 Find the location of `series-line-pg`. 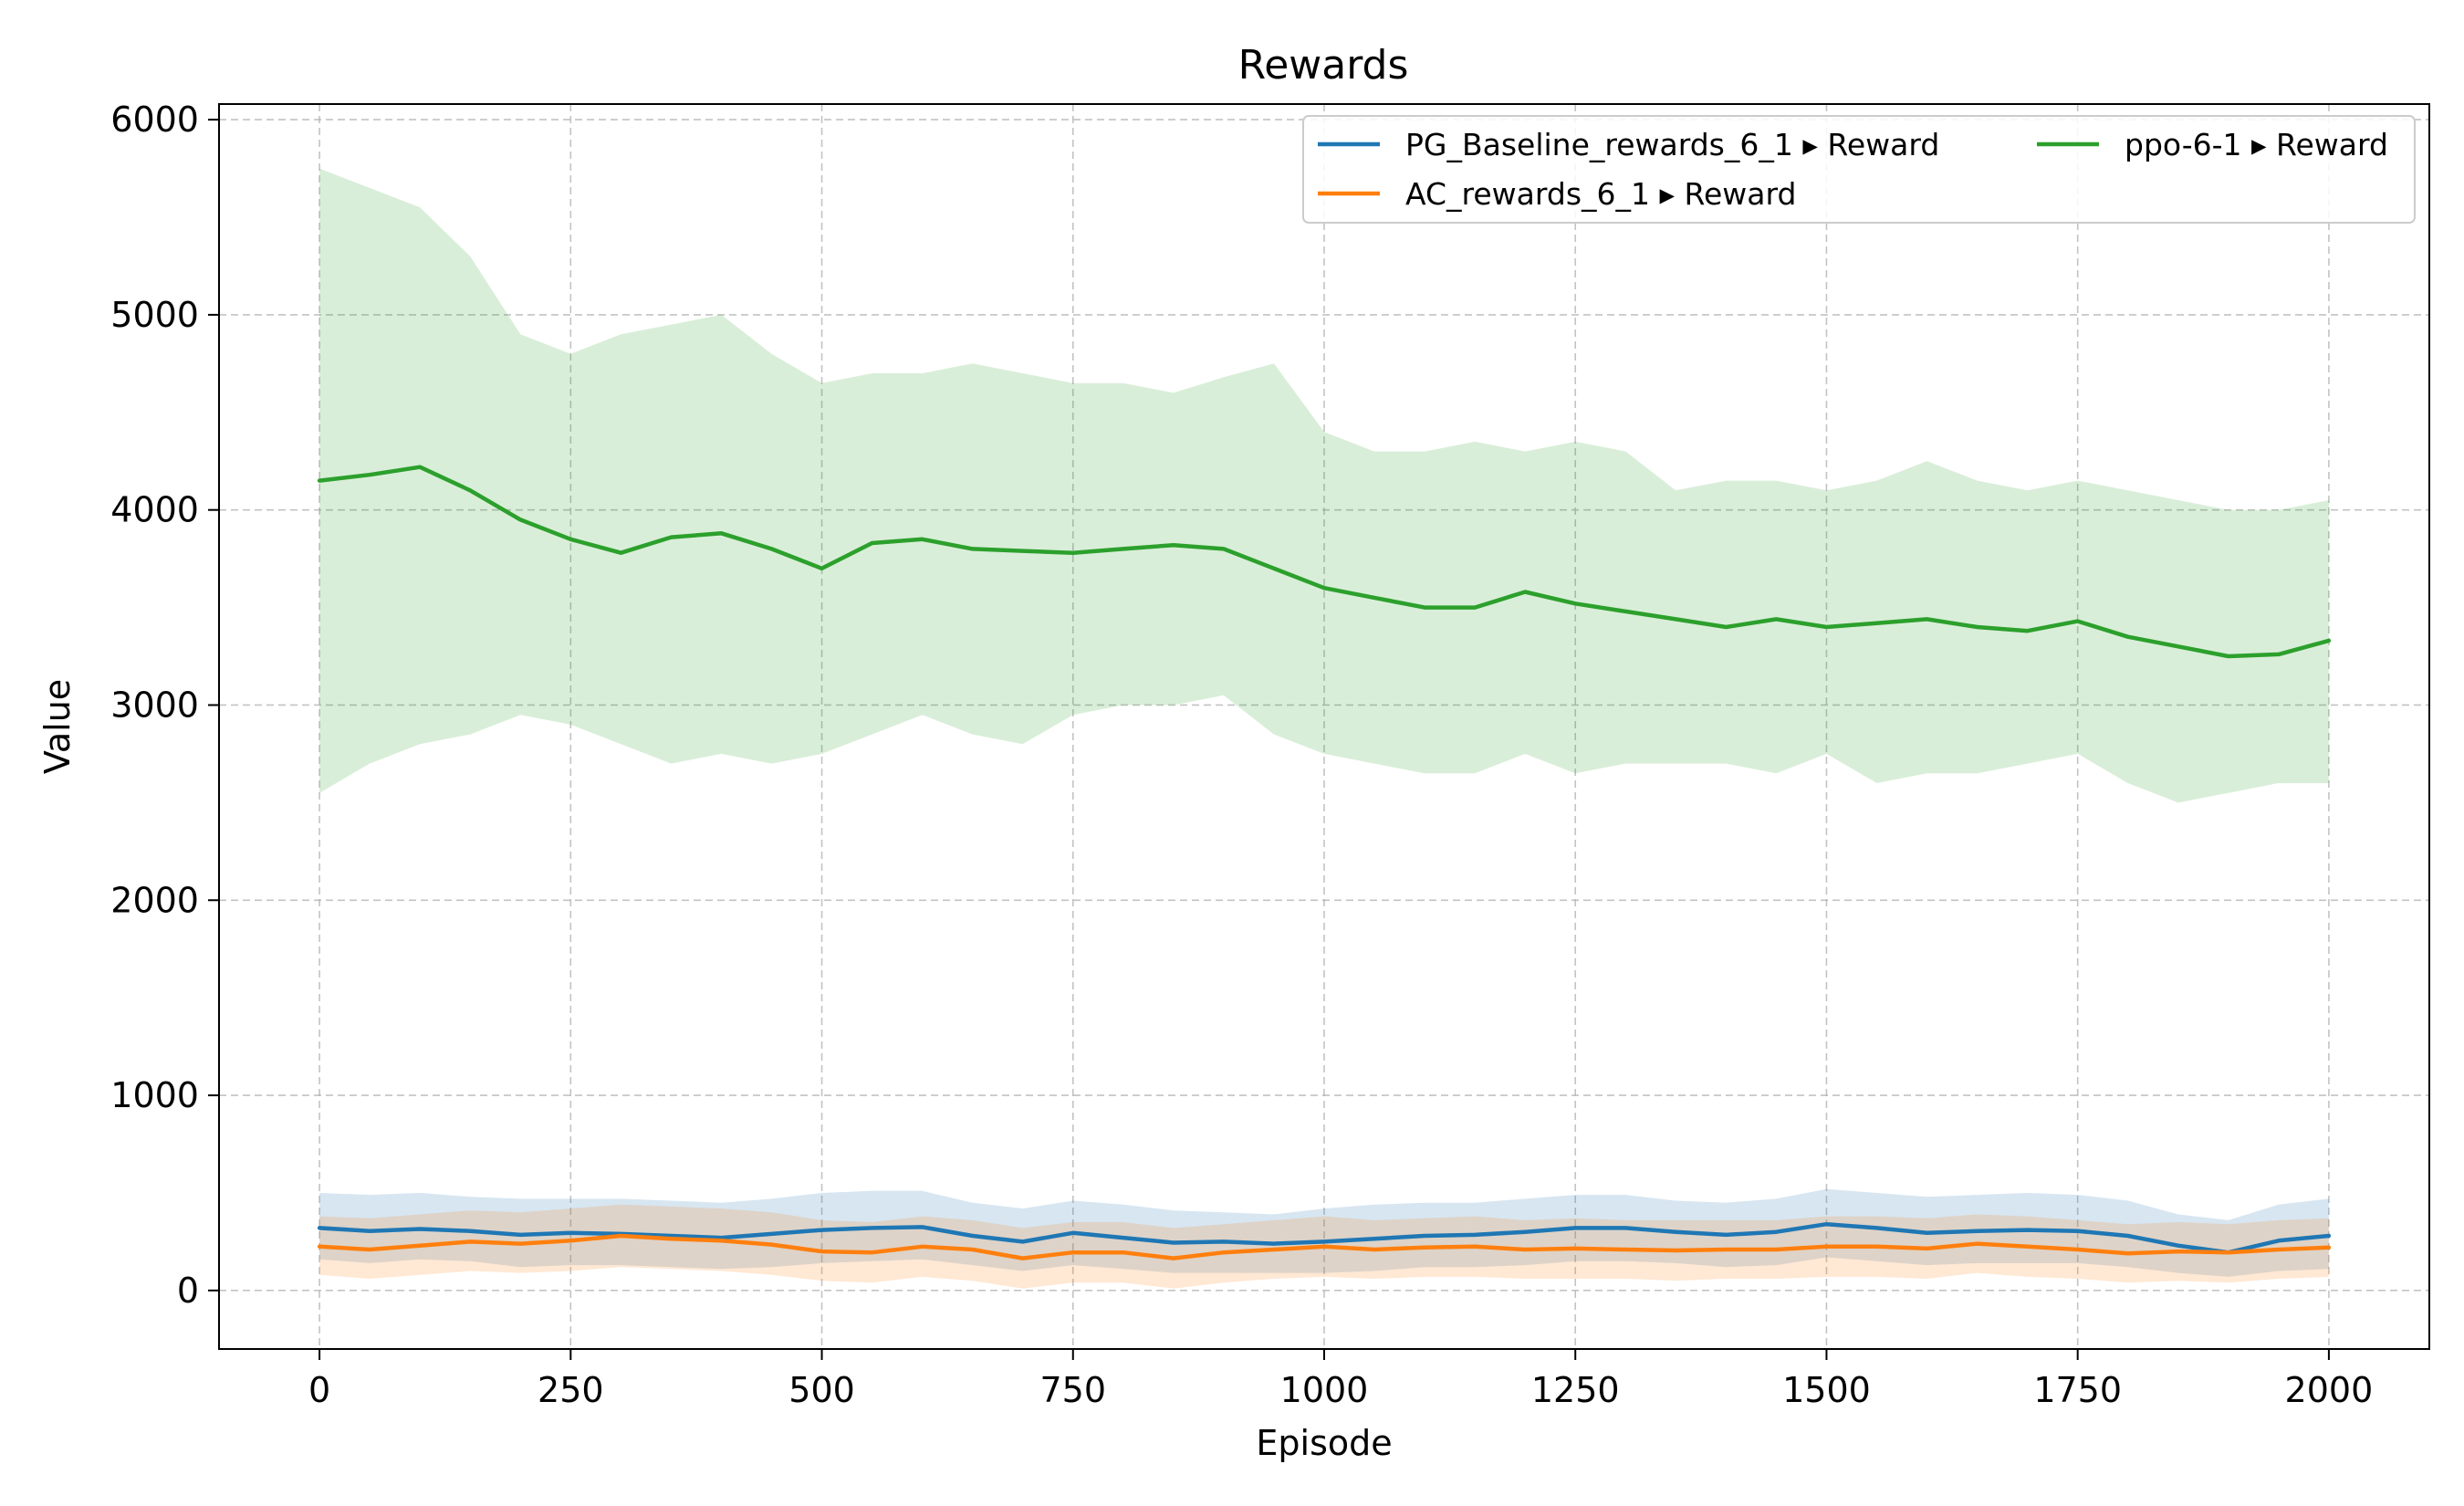

series-line-pg is located at coordinates (1324, 1238).